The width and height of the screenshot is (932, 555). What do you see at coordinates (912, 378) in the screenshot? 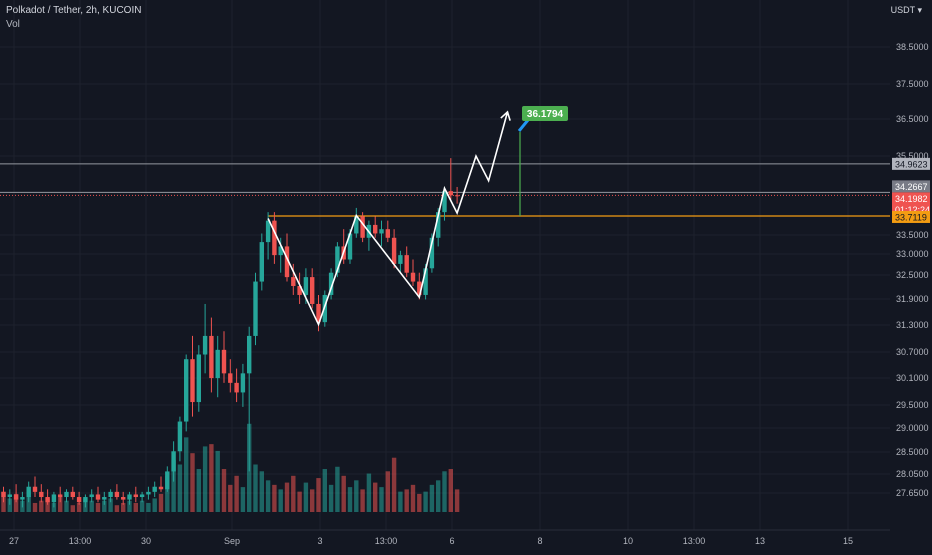
I see `y-tick-label: 30.1000` at bounding box center [912, 378].